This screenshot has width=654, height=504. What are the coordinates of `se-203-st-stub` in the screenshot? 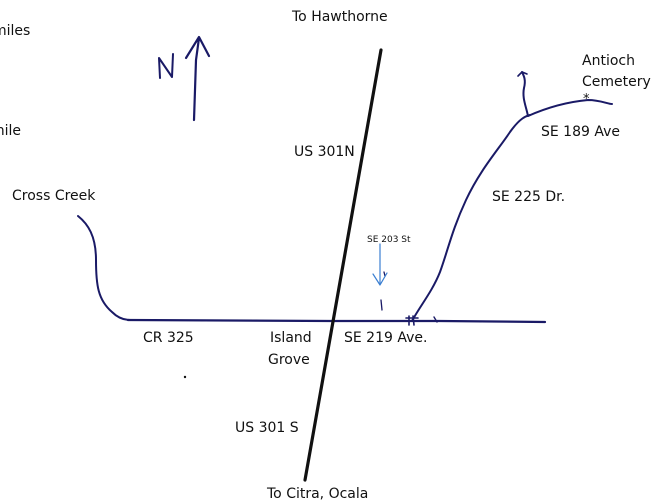 It's located at (383, 291).